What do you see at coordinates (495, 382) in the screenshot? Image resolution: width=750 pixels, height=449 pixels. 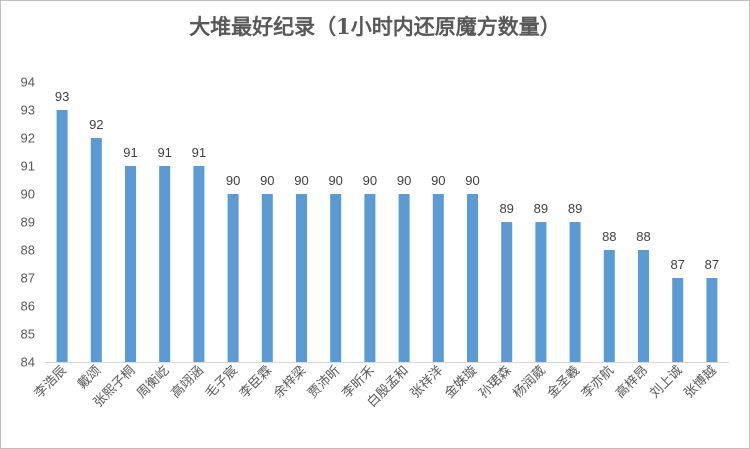 I see `x-tick-label: 孙珺森` at bounding box center [495, 382].